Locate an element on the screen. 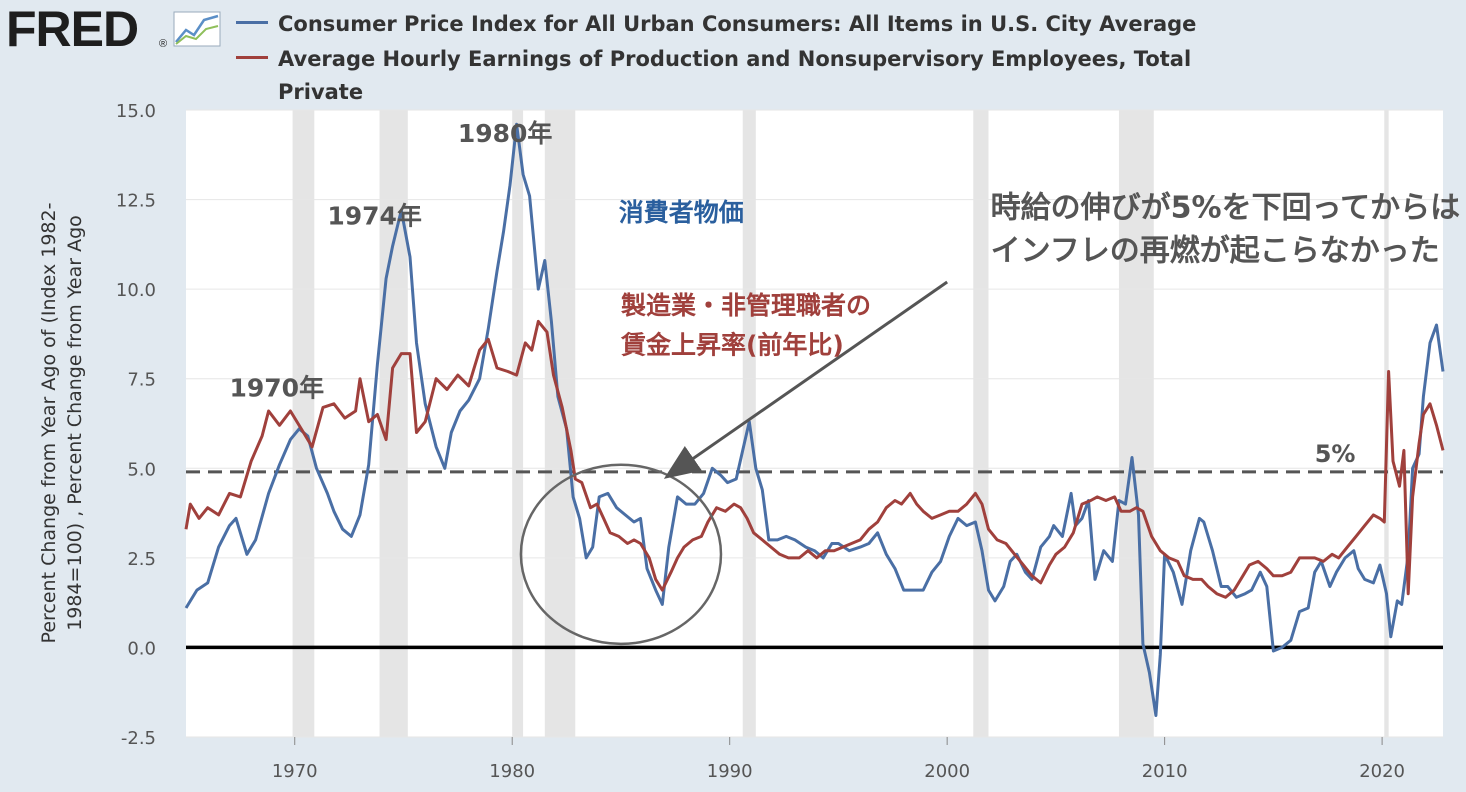 The height and width of the screenshot is (792, 1466). highlight-arrow is located at coordinates (806, 379).